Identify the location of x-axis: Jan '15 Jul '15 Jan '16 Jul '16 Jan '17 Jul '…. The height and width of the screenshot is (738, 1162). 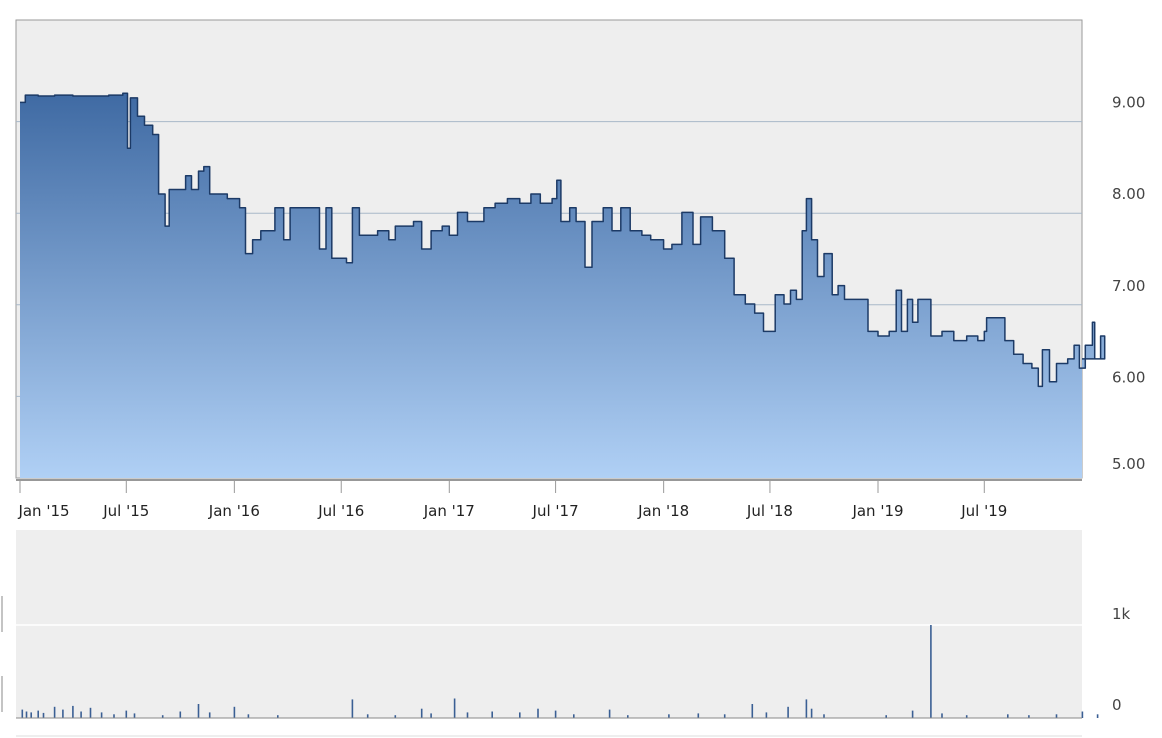
(512, 500).